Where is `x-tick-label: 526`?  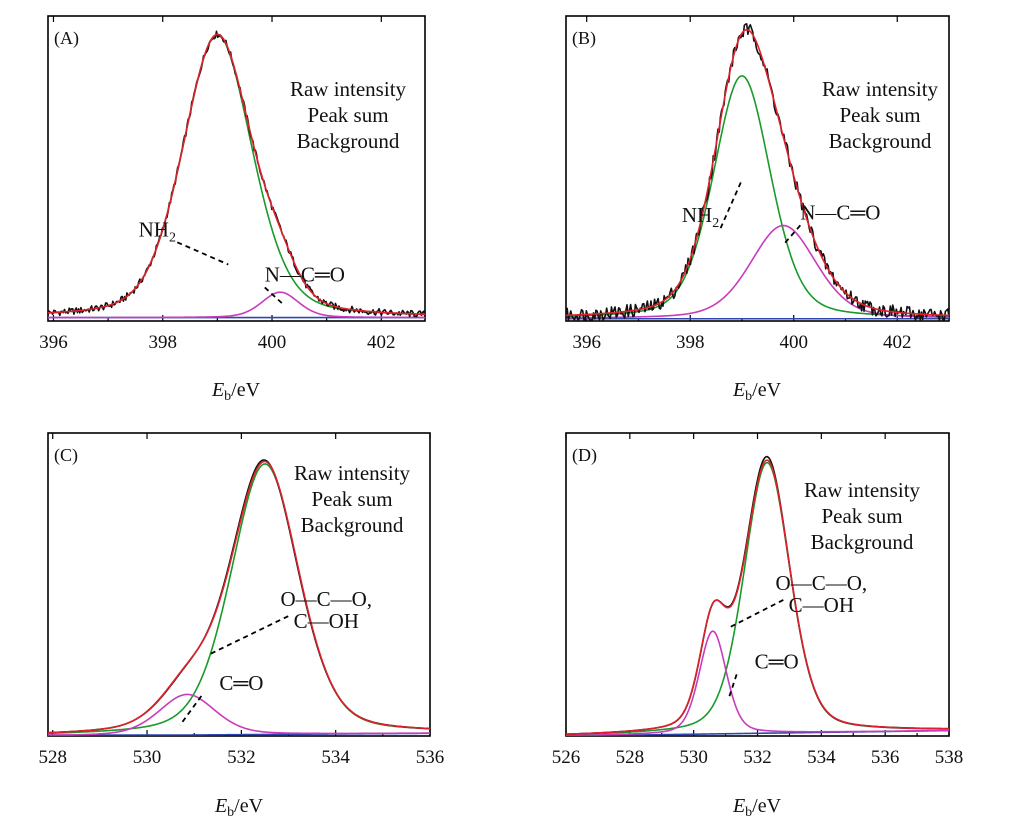
x-tick-label: 526 is located at coordinates (566, 757).